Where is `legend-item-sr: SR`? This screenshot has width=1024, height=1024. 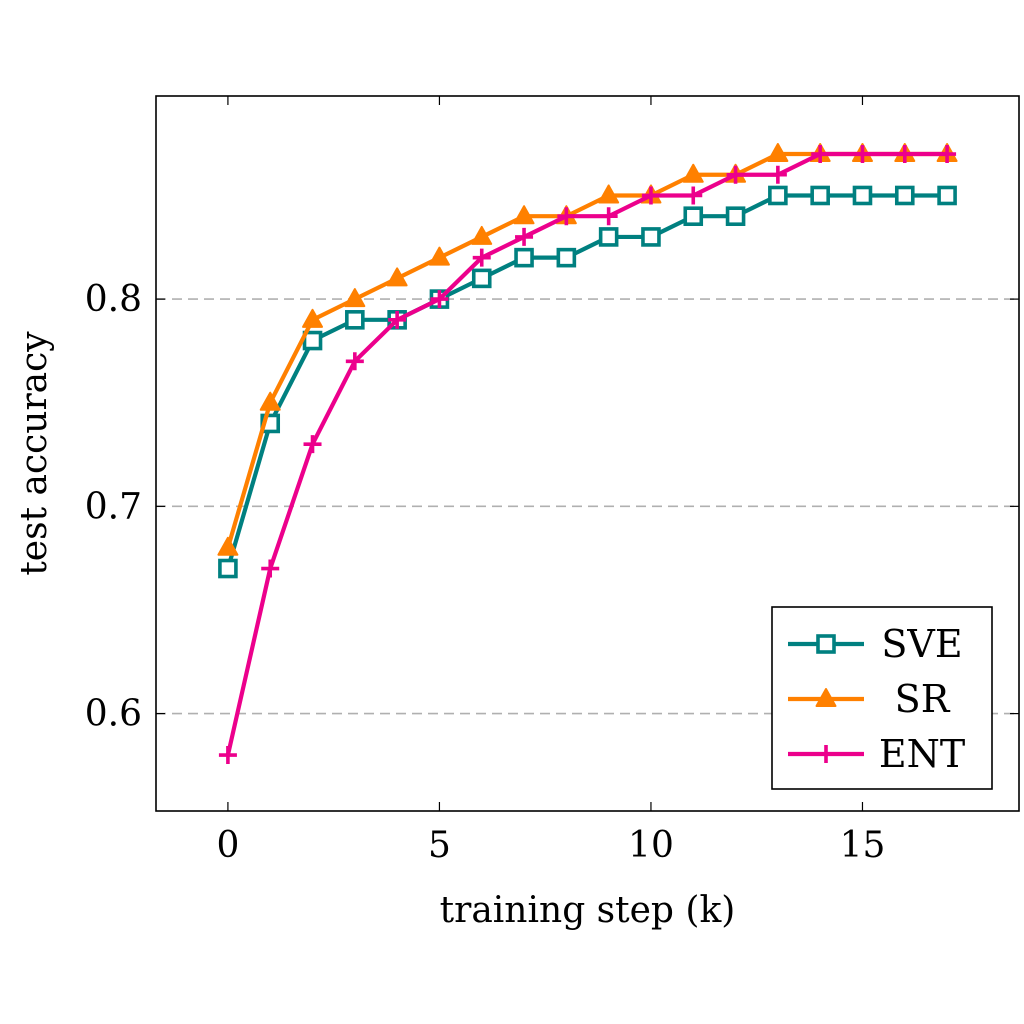 legend-item-sr: SR is located at coordinates (869, 699).